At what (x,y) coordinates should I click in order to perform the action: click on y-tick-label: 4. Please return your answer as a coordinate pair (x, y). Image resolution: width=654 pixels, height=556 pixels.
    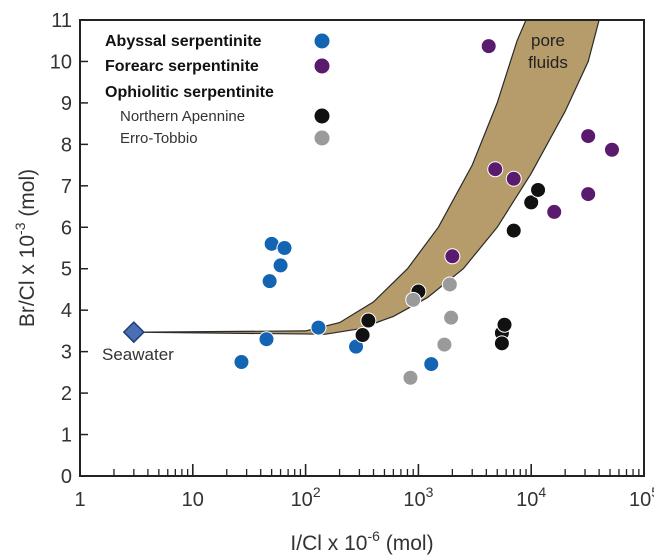
    Looking at the image, I should click on (66, 311).